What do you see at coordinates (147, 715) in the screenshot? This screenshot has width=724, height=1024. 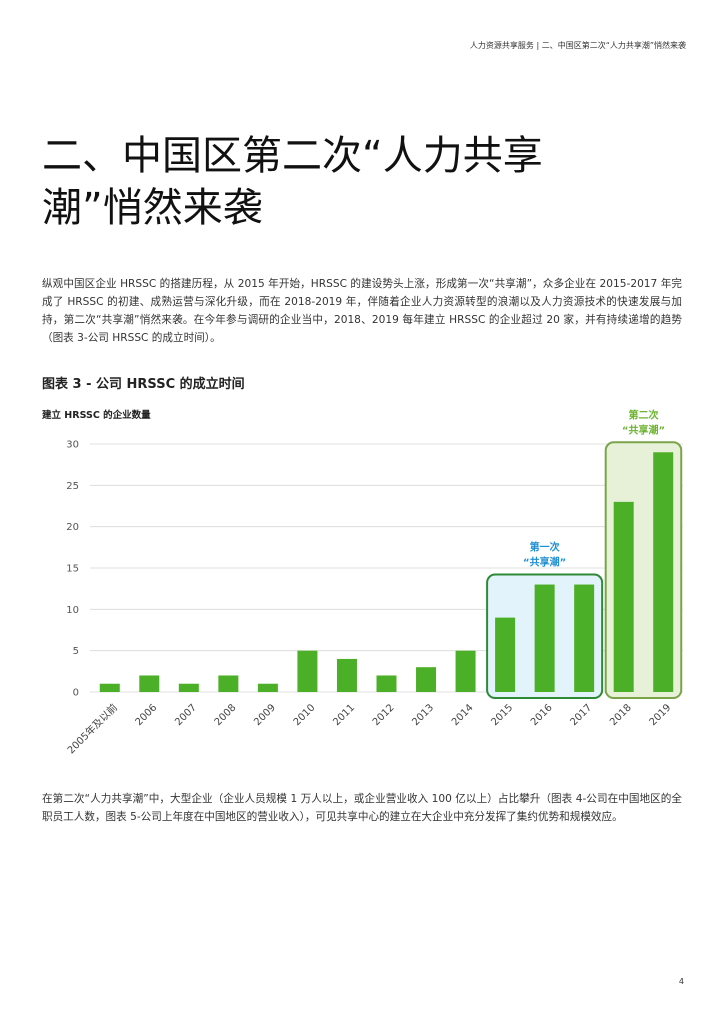 I see `x-tick-label: 2006` at bounding box center [147, 715].